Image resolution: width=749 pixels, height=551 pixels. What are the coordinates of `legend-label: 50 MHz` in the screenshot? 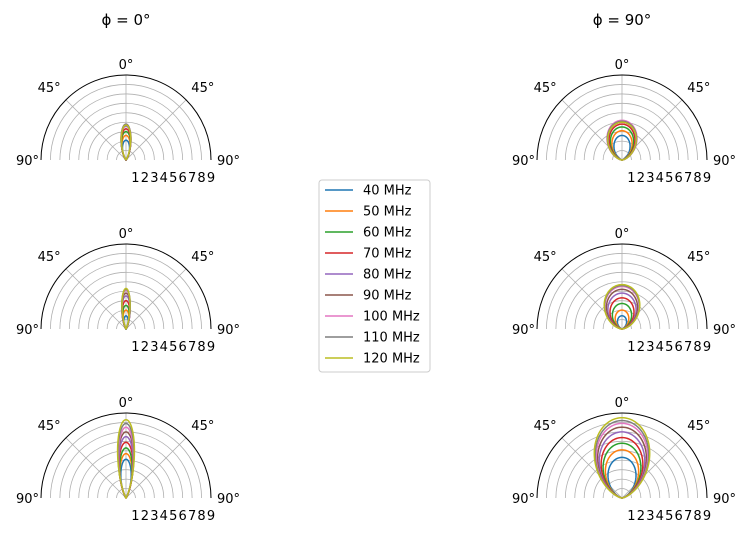 It's located at (387, 212).